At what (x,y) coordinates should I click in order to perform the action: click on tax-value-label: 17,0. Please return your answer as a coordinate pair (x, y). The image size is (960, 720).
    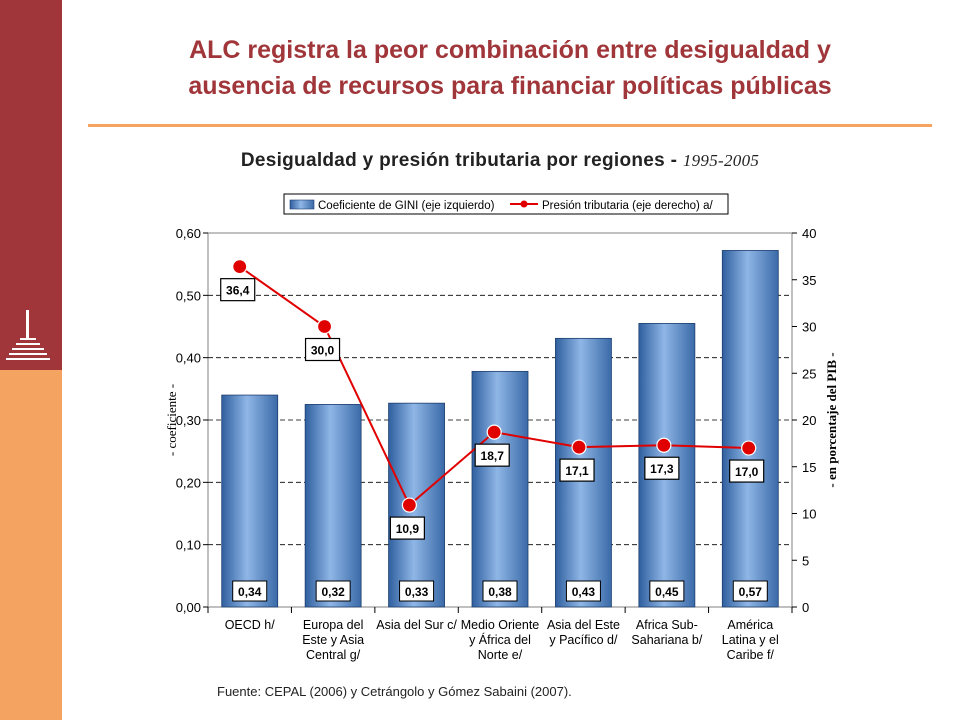
    Looking at the image, I should click on (747, 472).